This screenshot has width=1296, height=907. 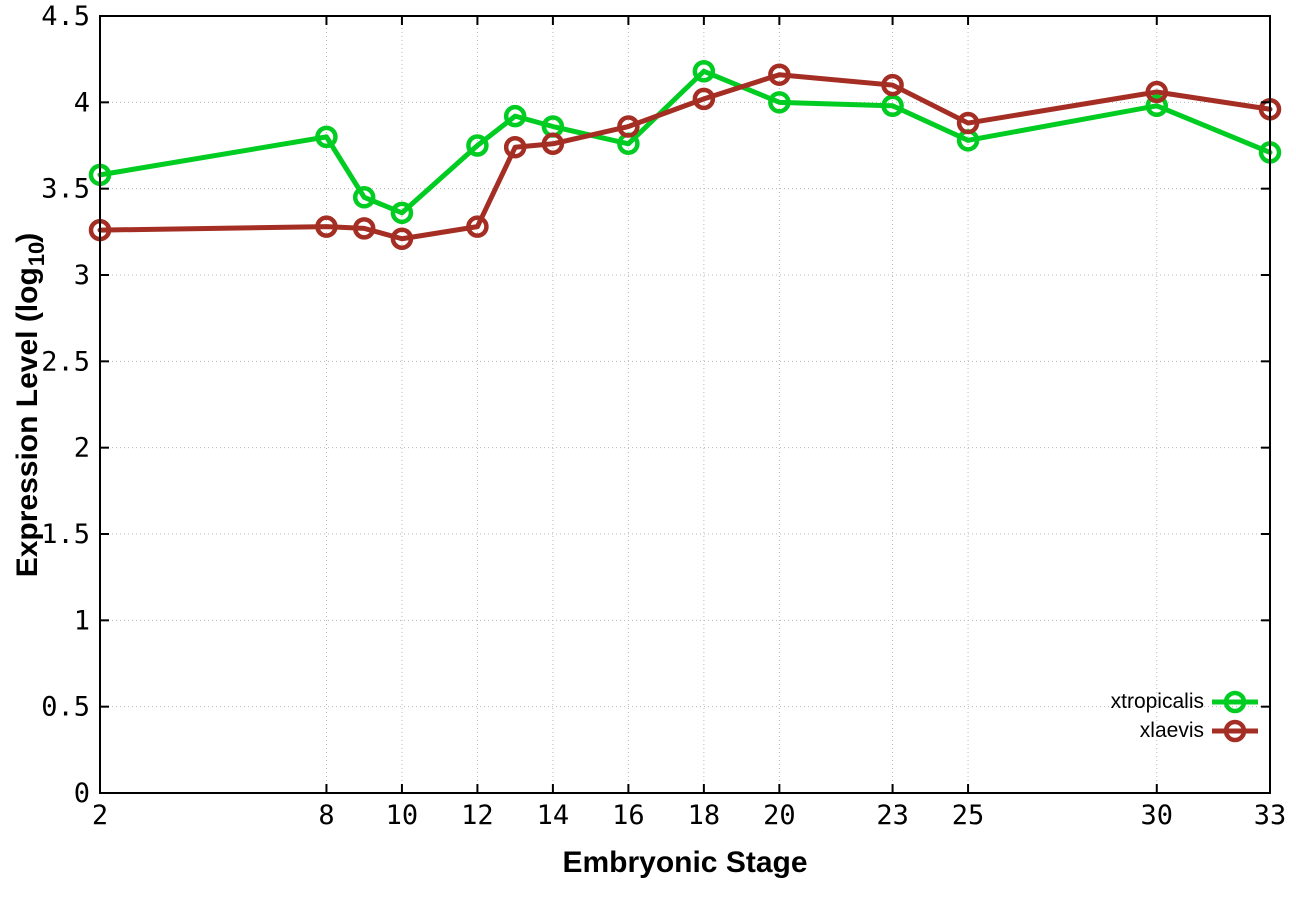 I want to click on x-tick-label-10: 10, so click(x=402, y=815).